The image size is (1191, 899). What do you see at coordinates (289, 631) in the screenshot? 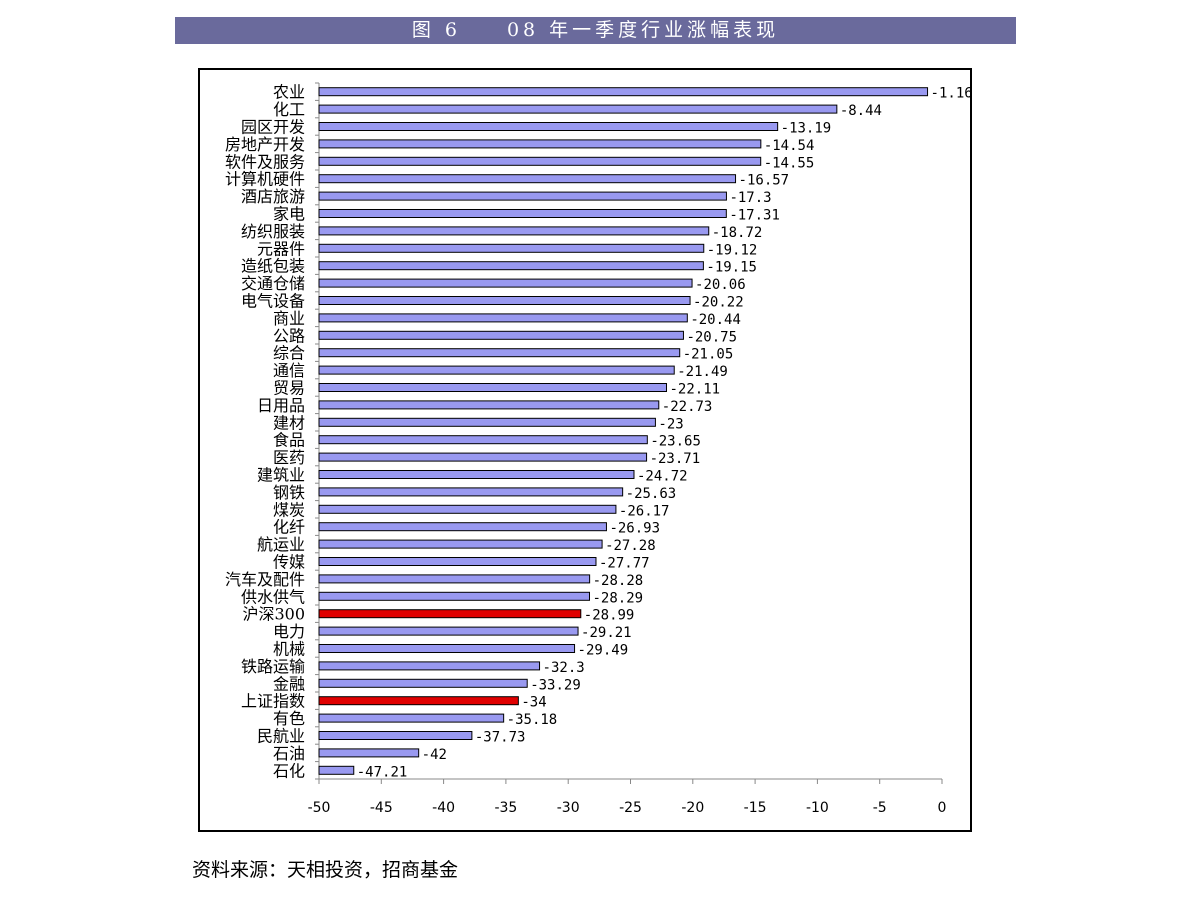
I see `category-label: 电力` at bounding box center [289, 631].